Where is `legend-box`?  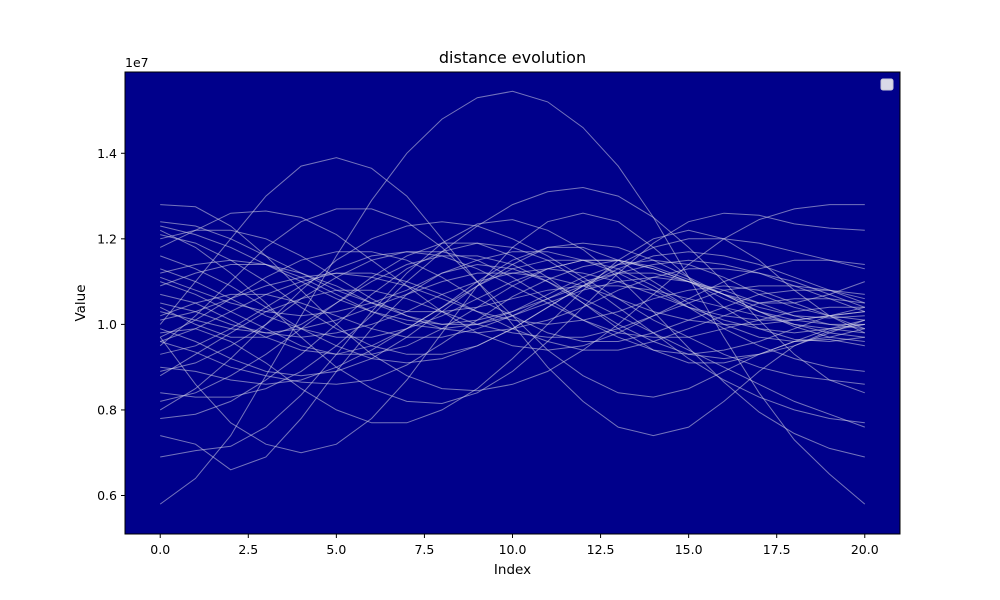 legend-box is located at coordinates (887, 84).